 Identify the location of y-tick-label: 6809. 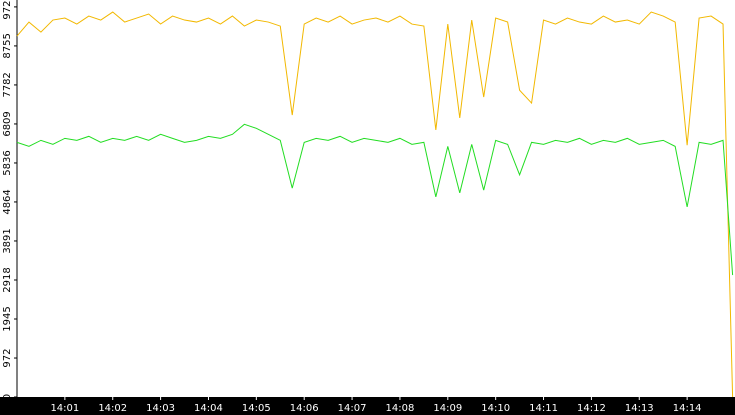
(7, 123).